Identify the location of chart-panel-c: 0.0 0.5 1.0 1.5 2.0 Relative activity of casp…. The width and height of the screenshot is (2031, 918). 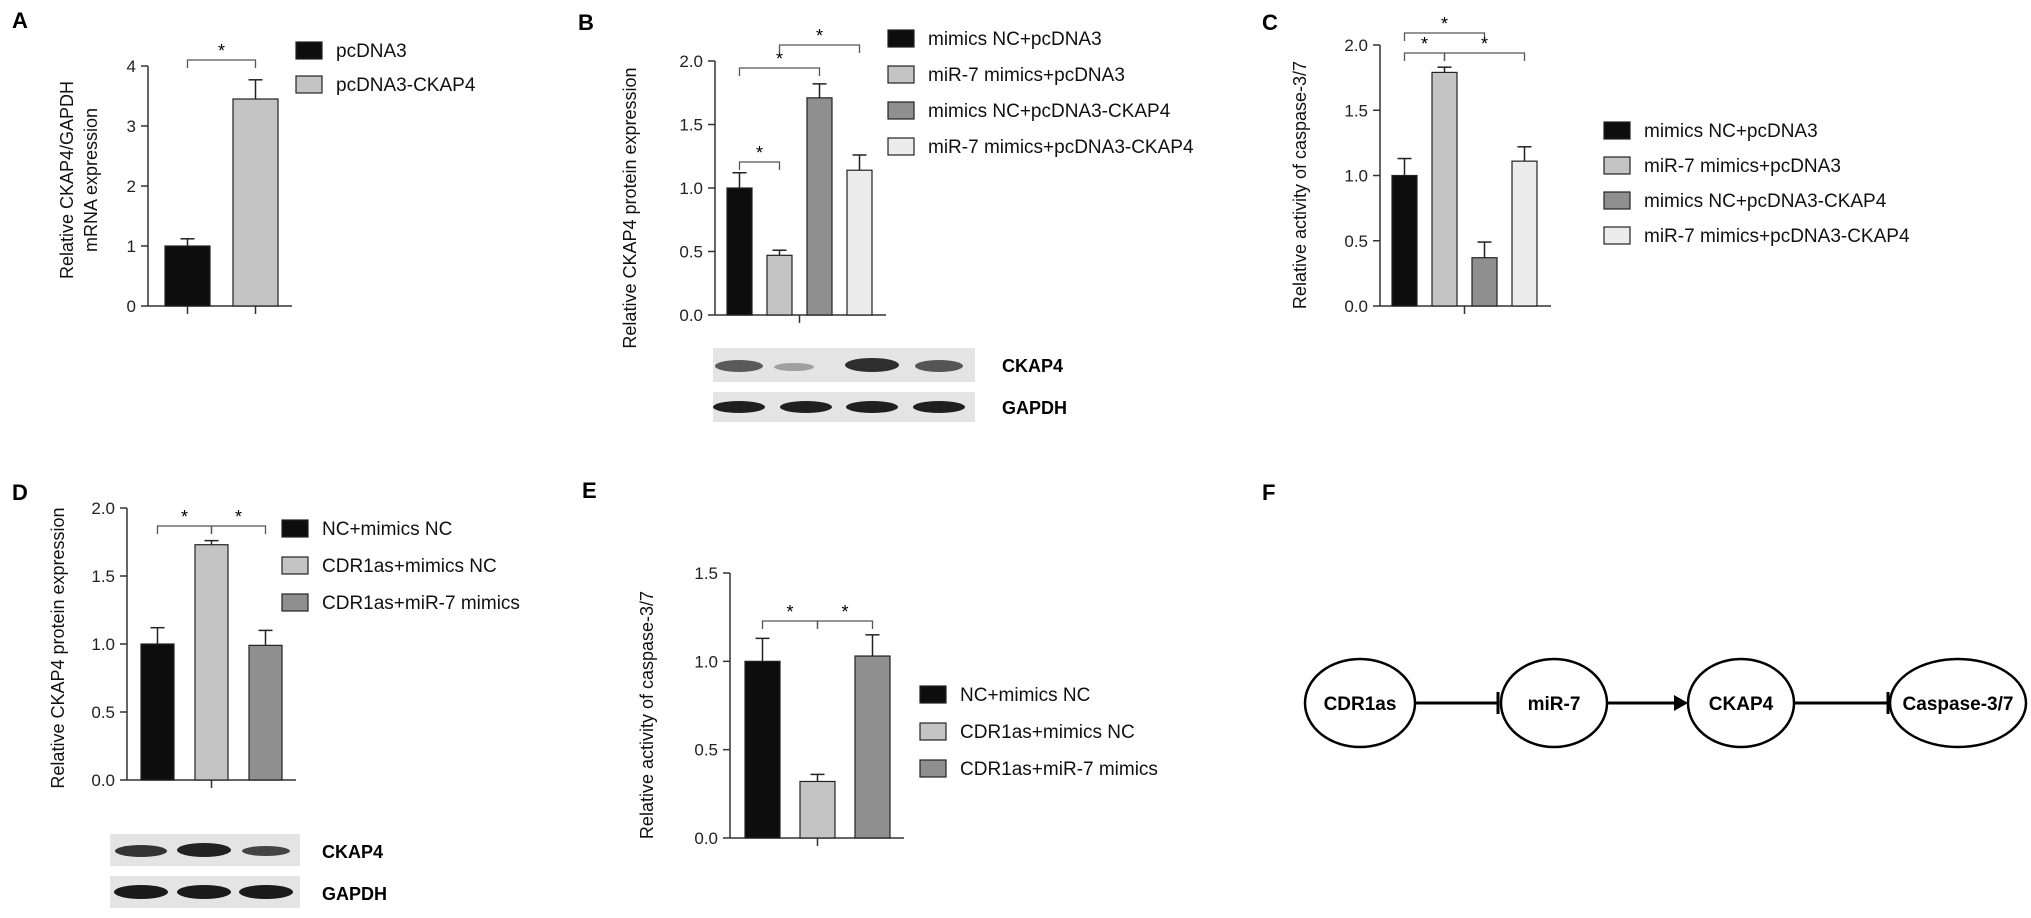
(1600, 165).